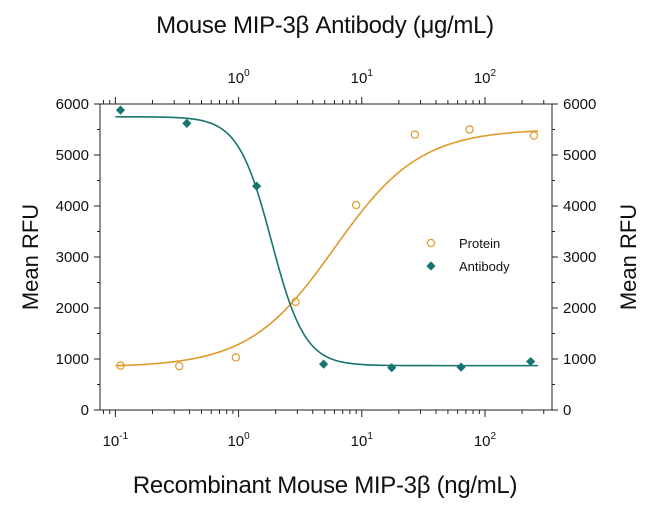 The image size is (650, 506). I want to click on x-tick-label-bottom: 10⁰, so click(238, 440).